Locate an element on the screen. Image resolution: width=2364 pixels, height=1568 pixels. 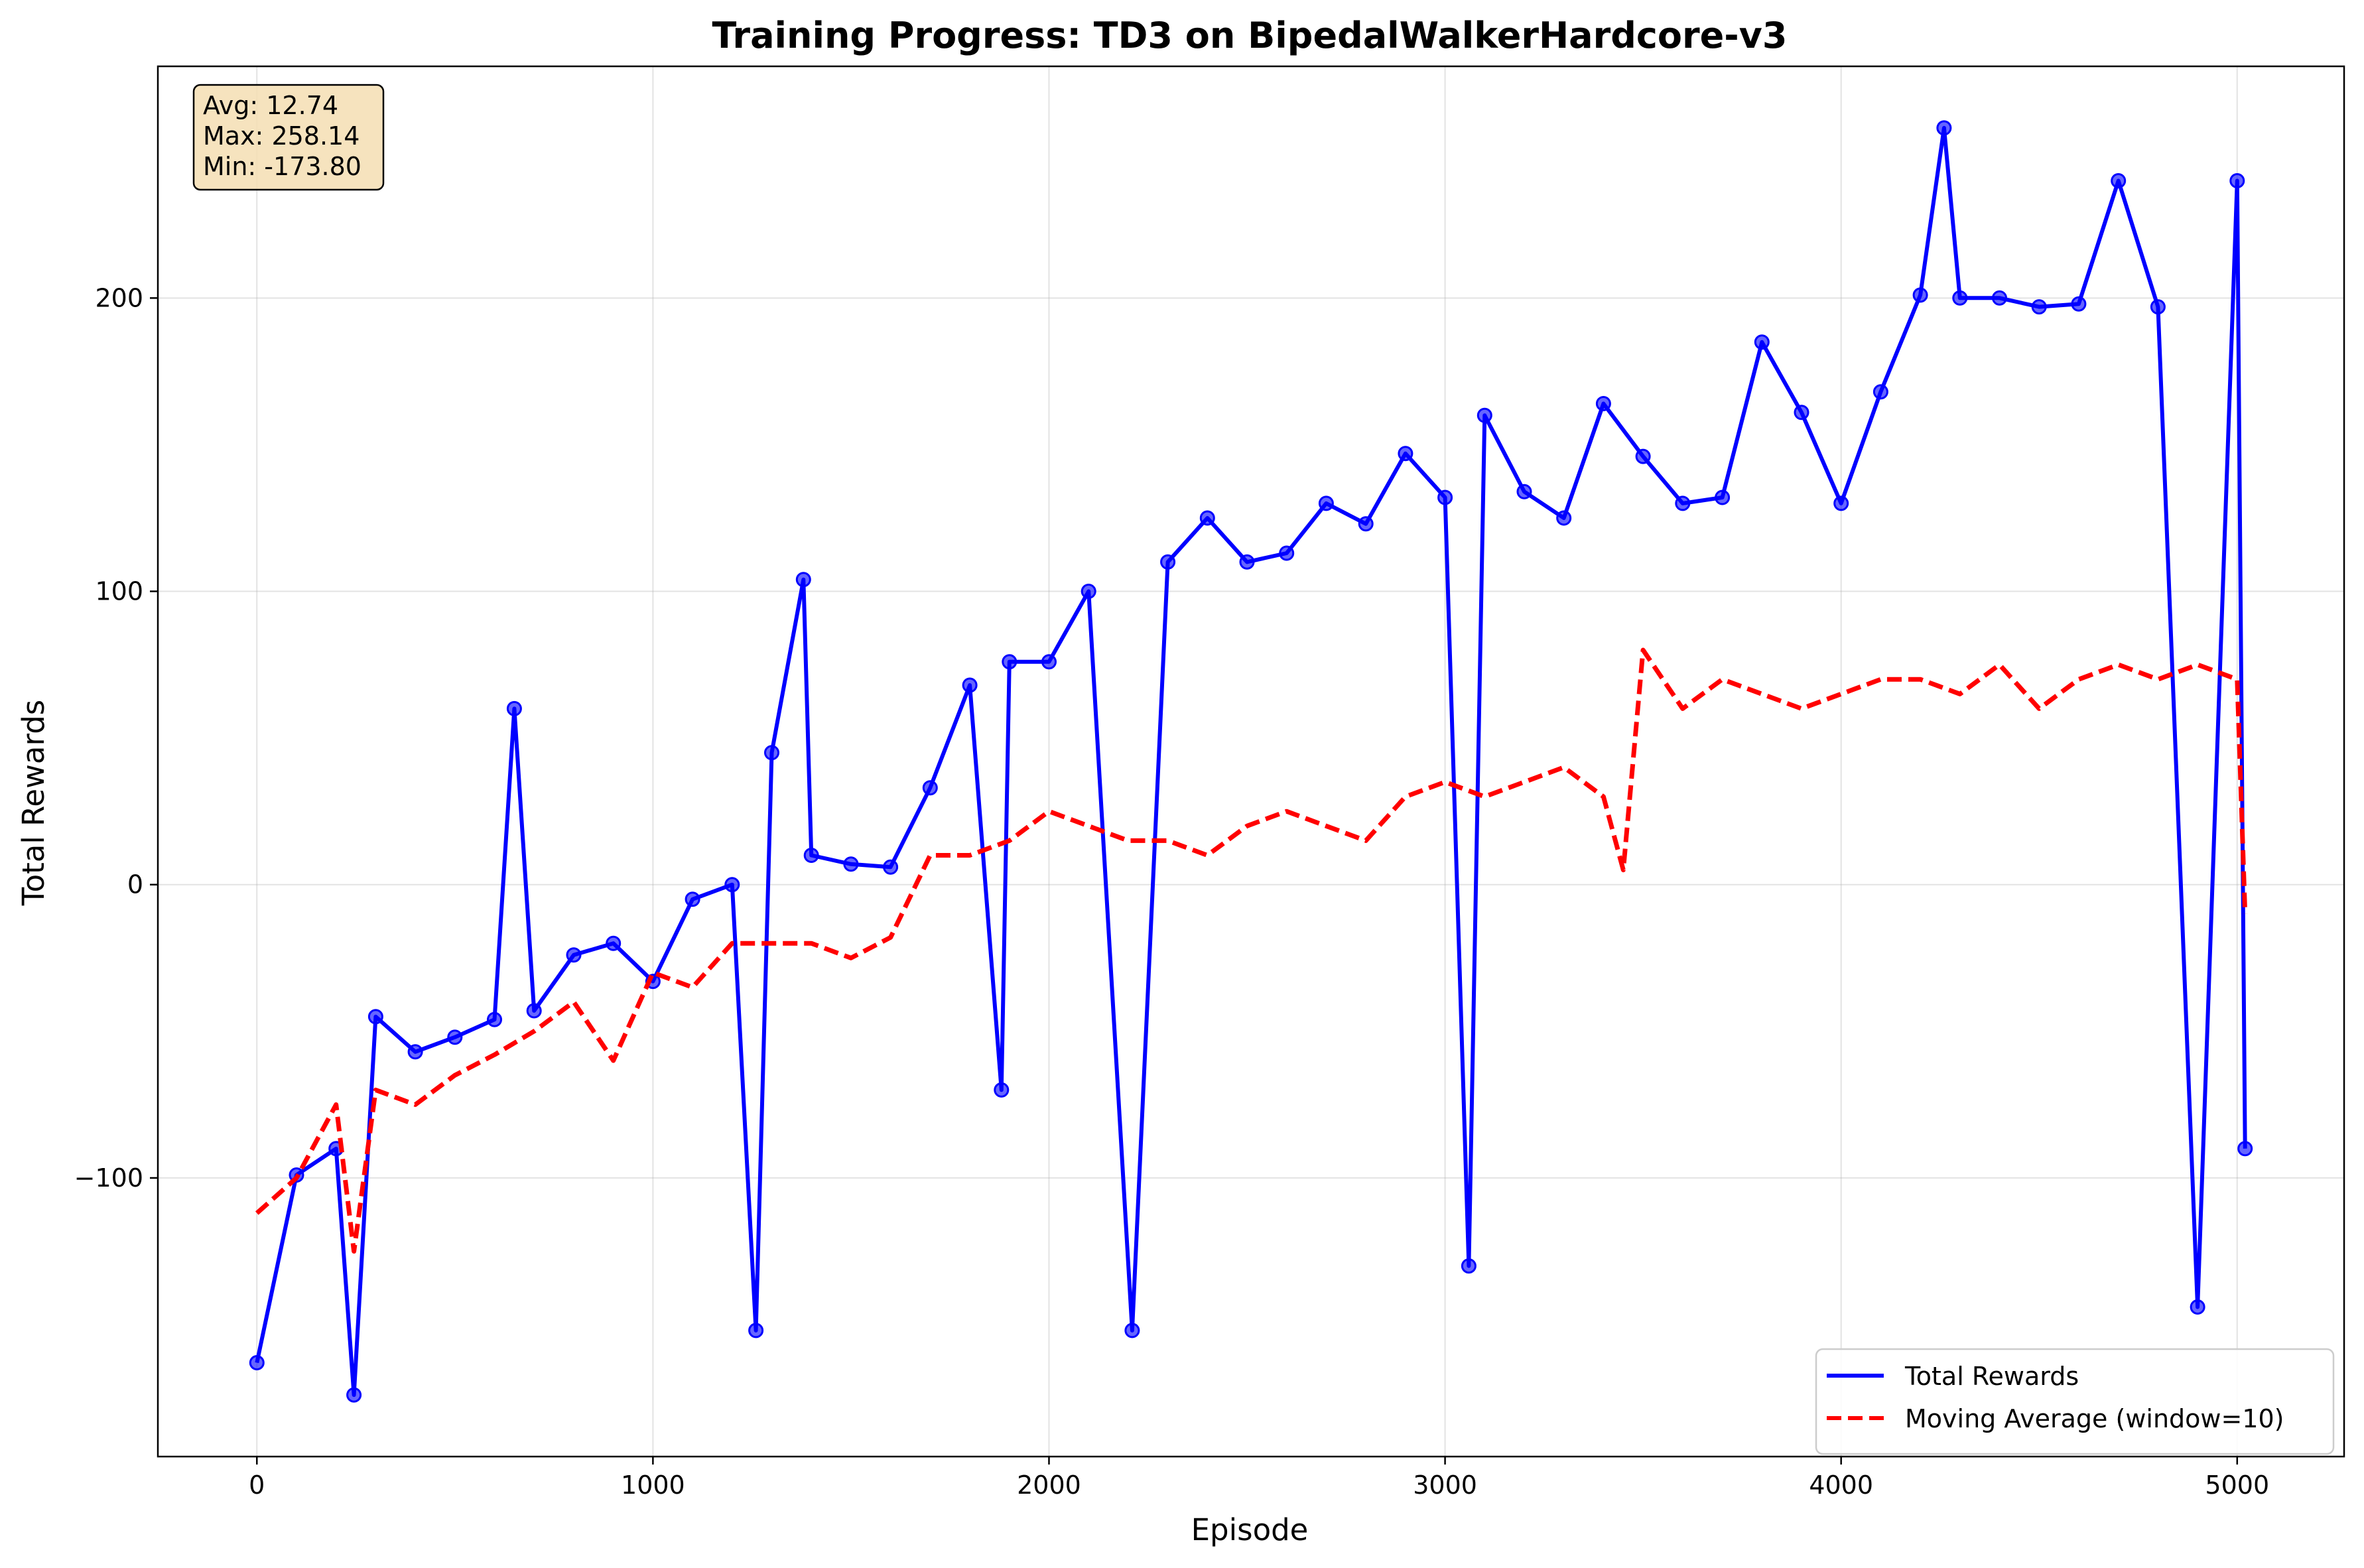
stats-min: Min: -173.80 is located at coordinates (282, 166).